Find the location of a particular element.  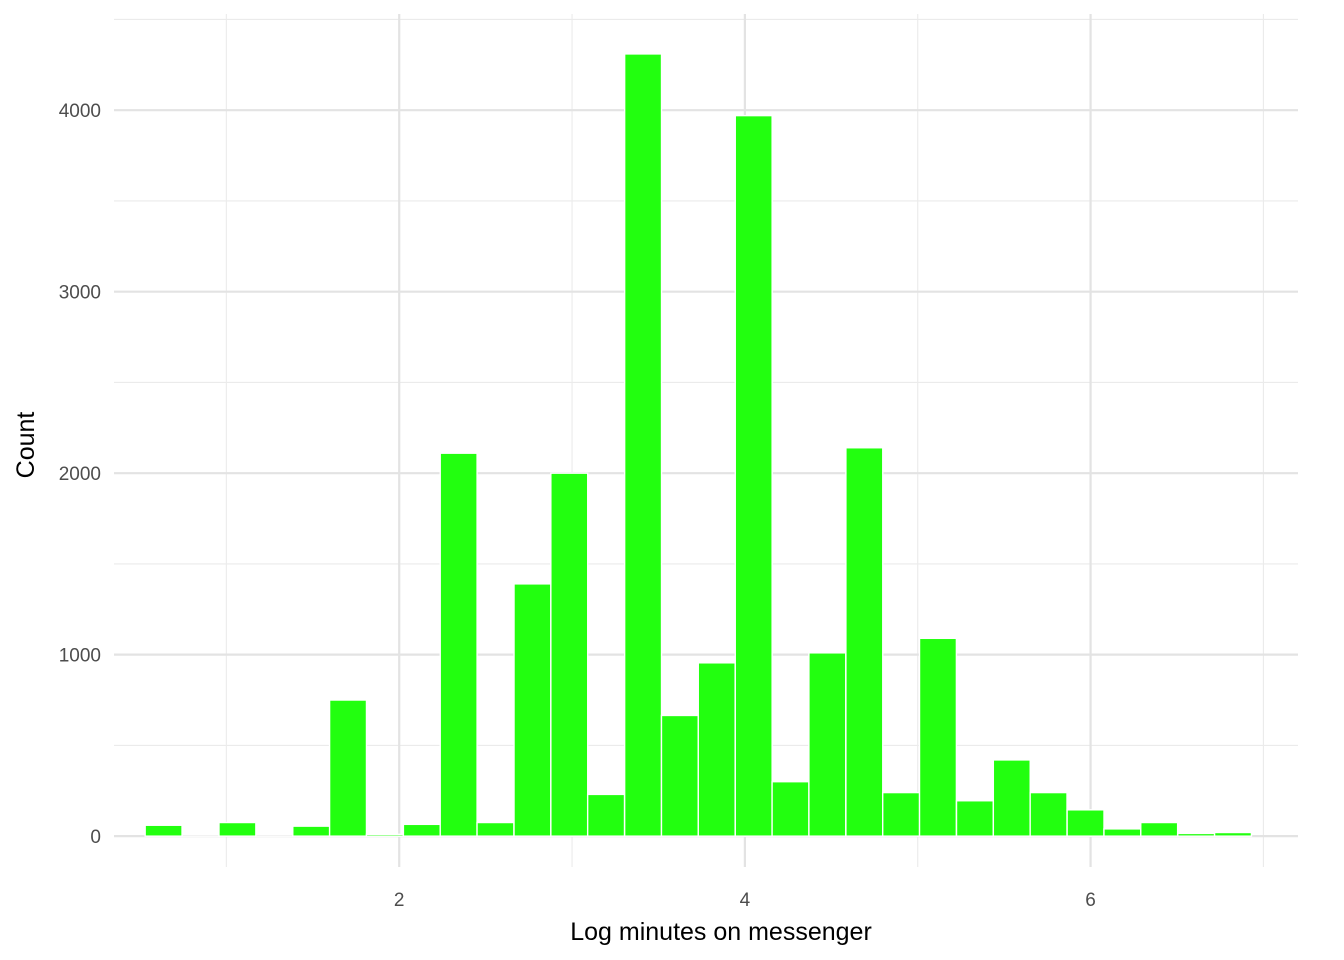

y-tick-label: 2000 is located at coordinates (80, 474).